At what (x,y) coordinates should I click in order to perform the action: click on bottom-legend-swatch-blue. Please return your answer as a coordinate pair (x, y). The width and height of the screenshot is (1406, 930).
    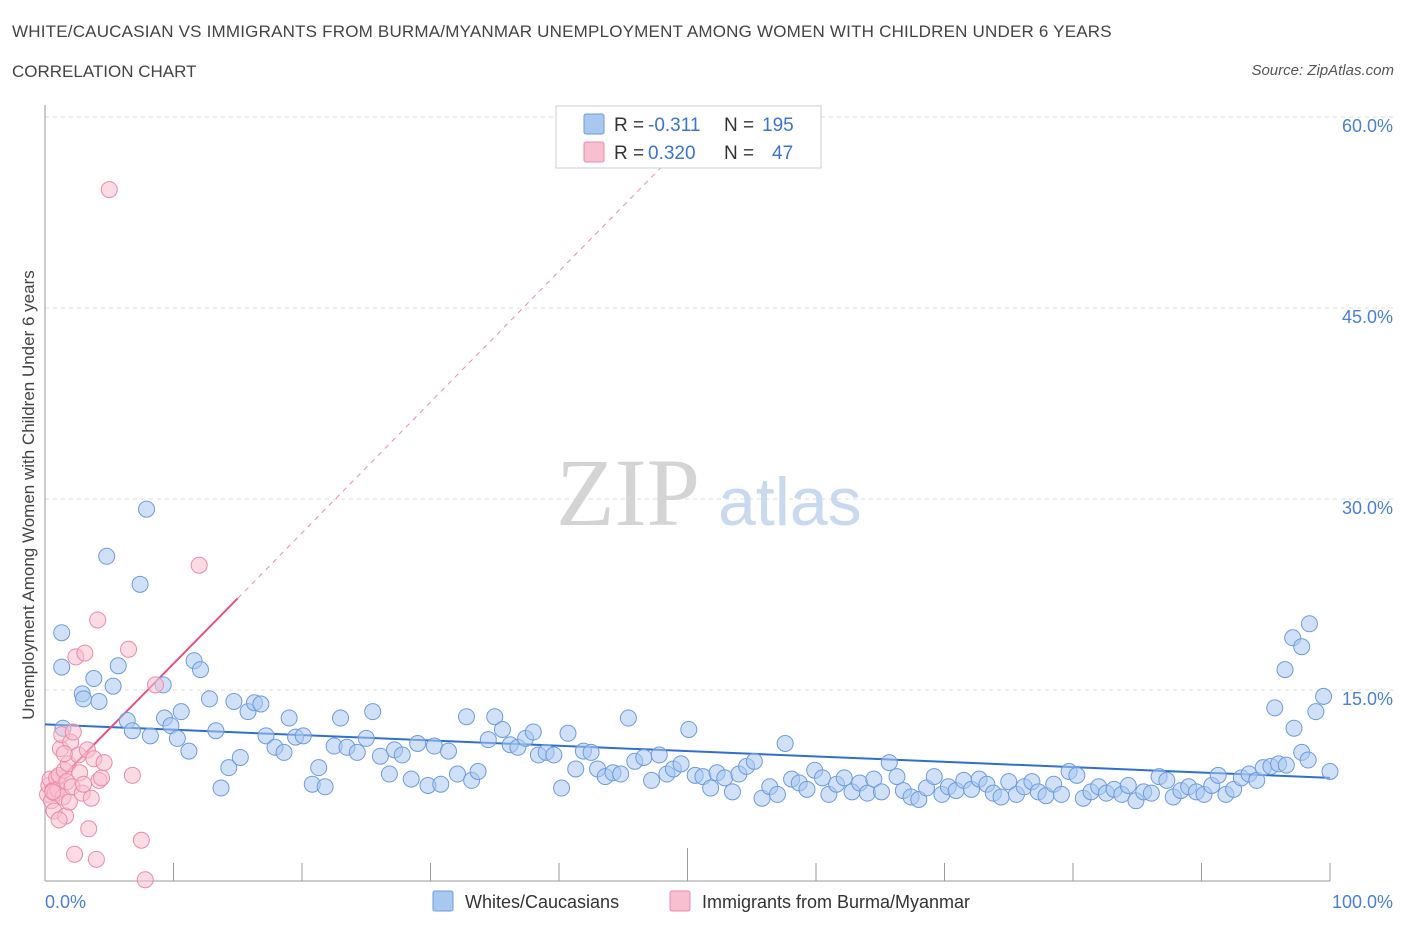
    Looking at the image, I should click on (443, 901).